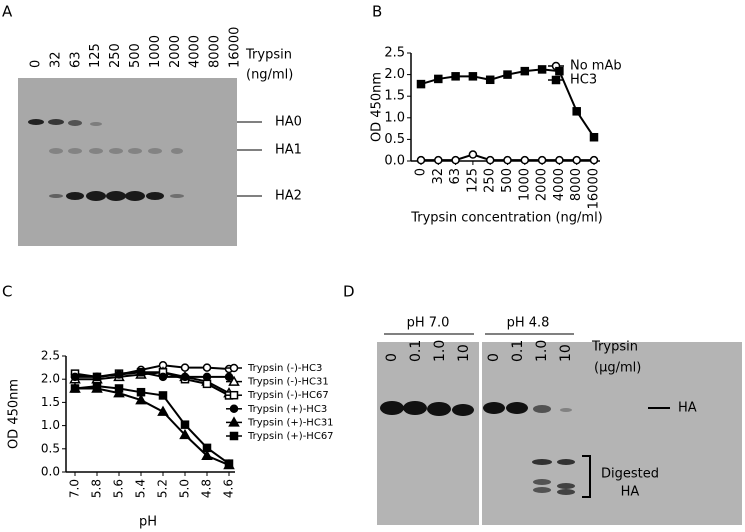 This screenshot has height=532, width=745. Describe the element at coordinates (428, 323) in the screenshot. I see `group-label: pH 7.0` at that location.